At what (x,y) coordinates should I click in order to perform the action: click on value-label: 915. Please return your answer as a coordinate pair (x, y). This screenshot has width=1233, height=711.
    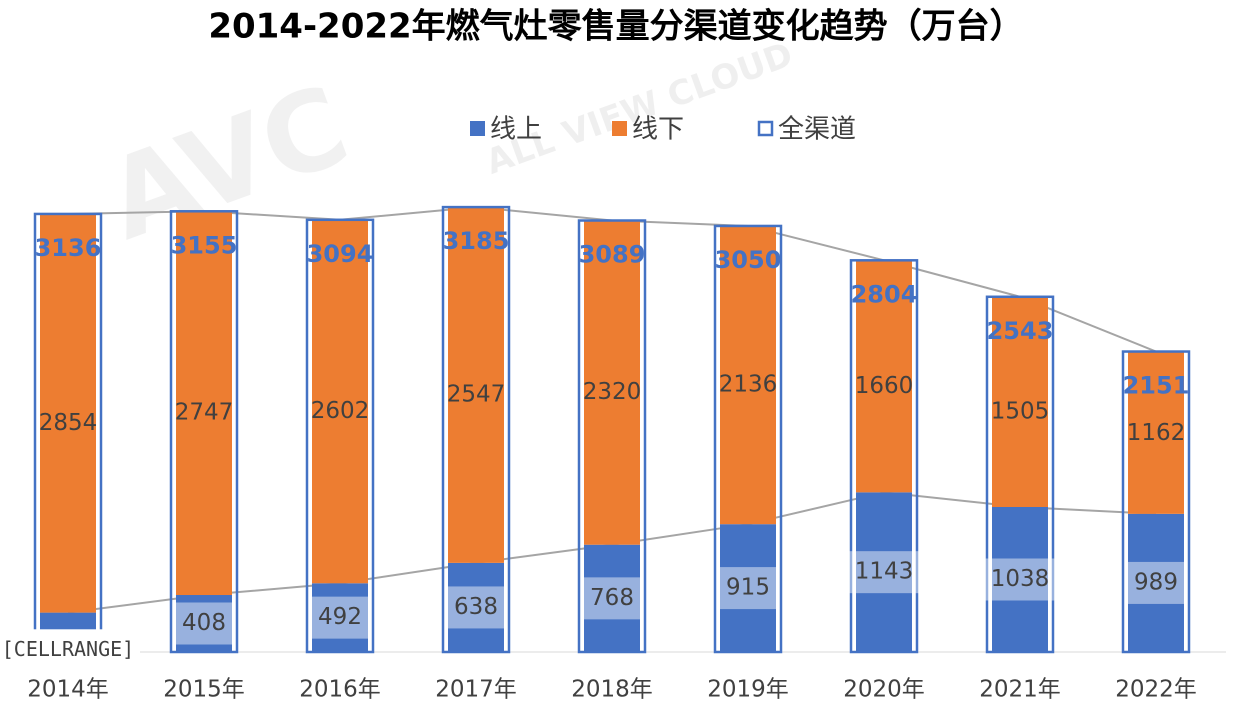
    Looking at the image, I should click on (748, 588).